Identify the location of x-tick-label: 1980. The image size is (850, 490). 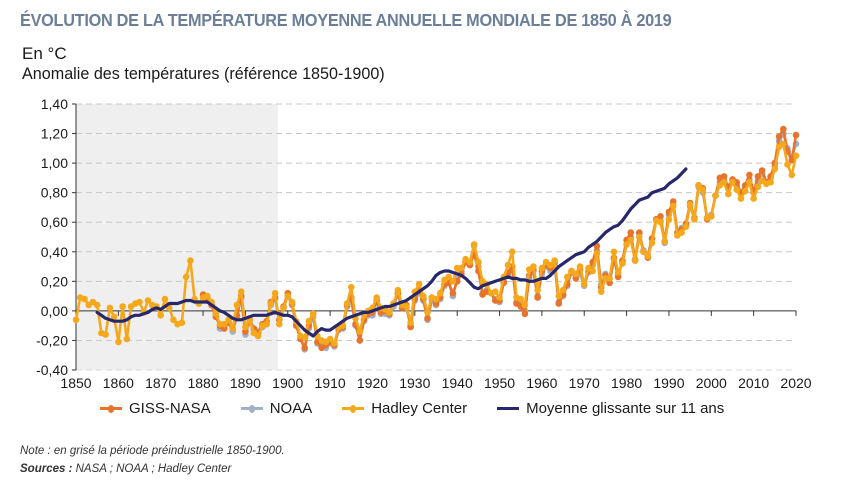
(626, 383).